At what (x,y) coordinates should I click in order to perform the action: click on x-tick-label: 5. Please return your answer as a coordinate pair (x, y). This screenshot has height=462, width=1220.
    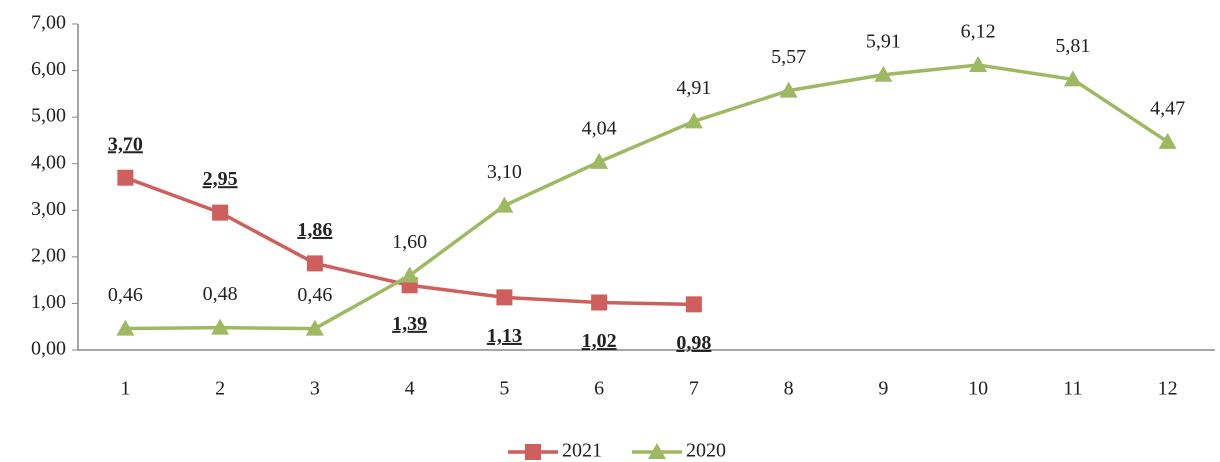
    Looking at the image, I should click on (504, 389).